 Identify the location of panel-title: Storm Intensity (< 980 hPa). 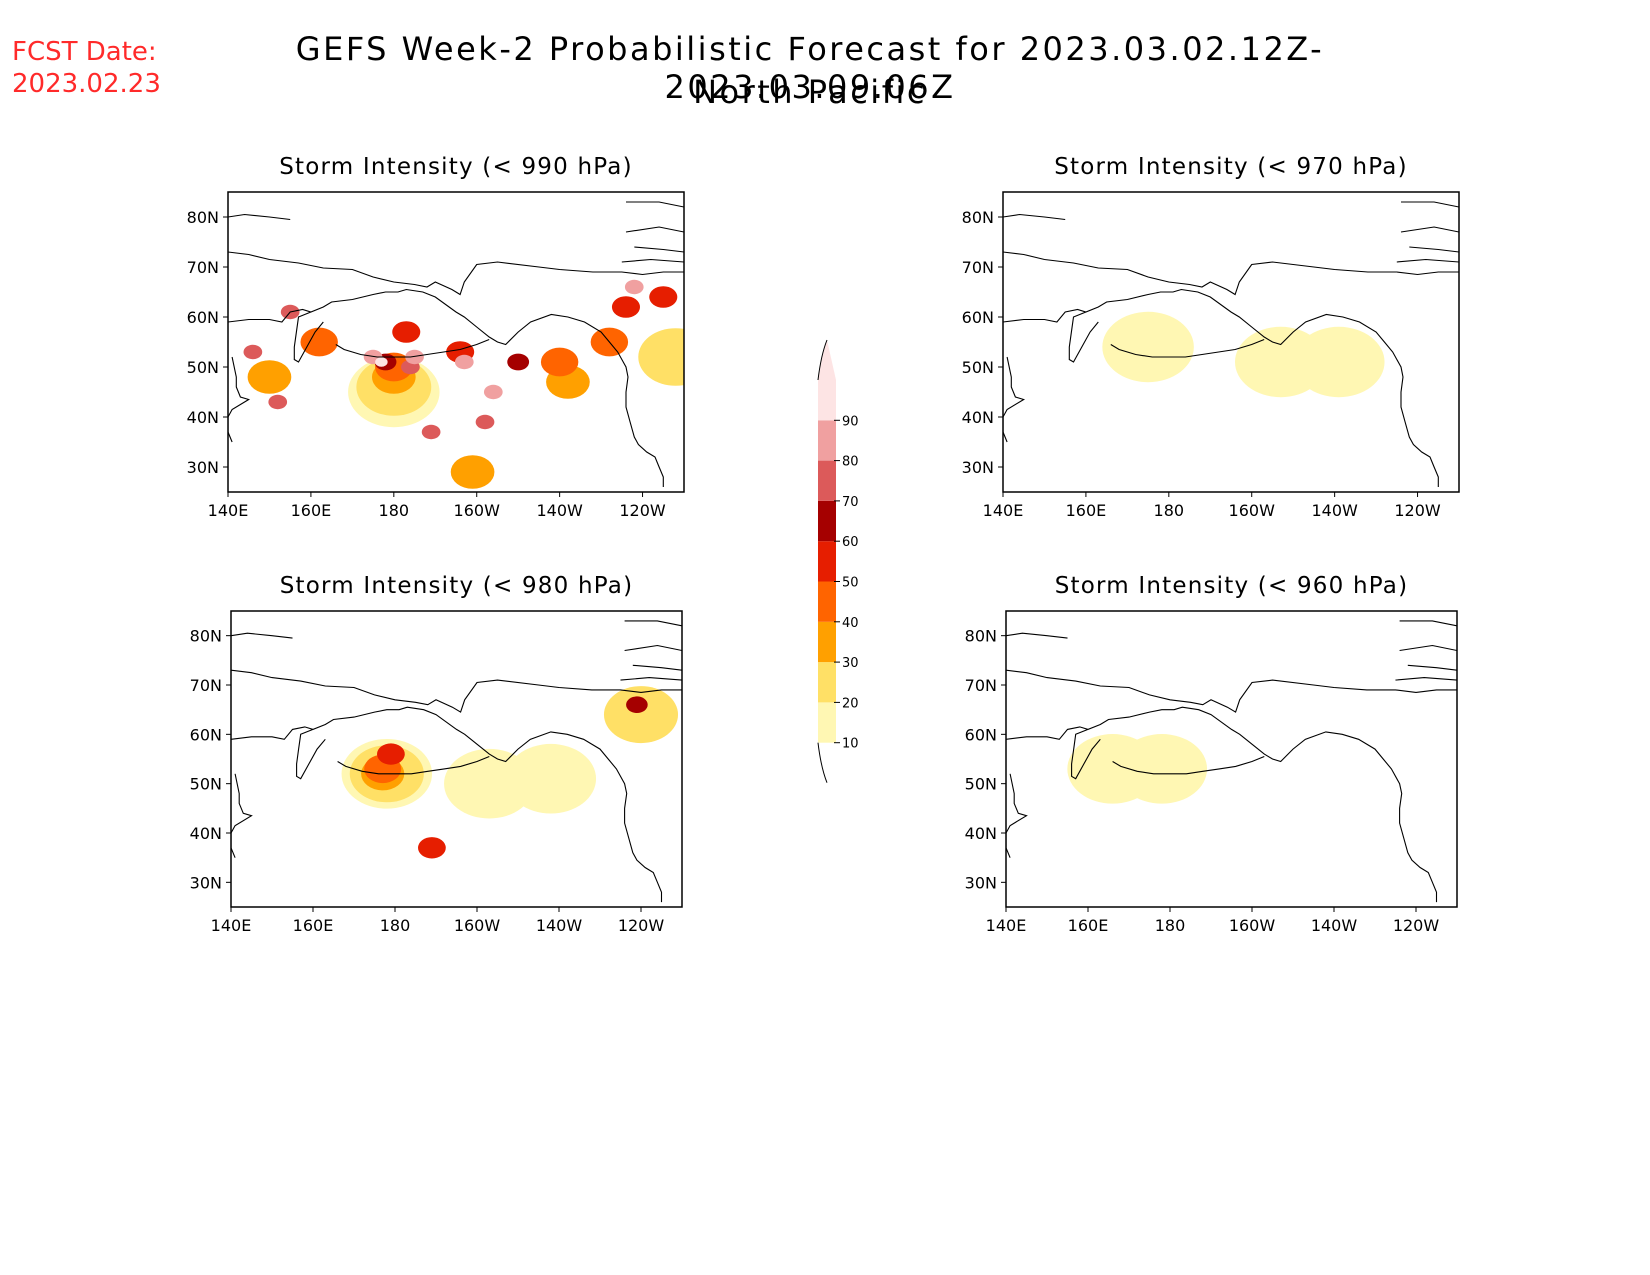
(457, 586).